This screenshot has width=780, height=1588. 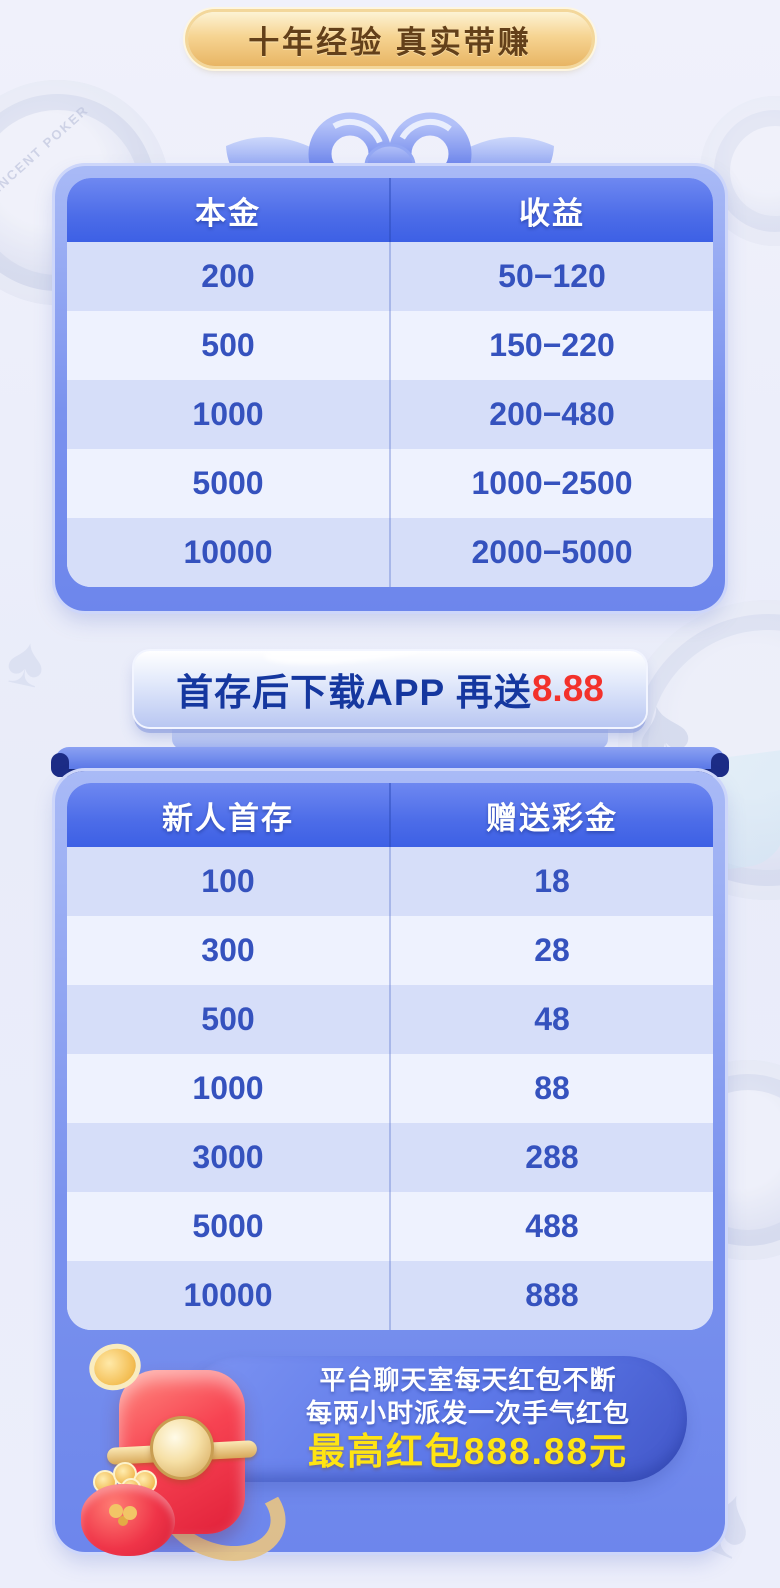 I want to click on promo-line-2: 每两小时派发一次手气红包, so click(x=467, y=1413).